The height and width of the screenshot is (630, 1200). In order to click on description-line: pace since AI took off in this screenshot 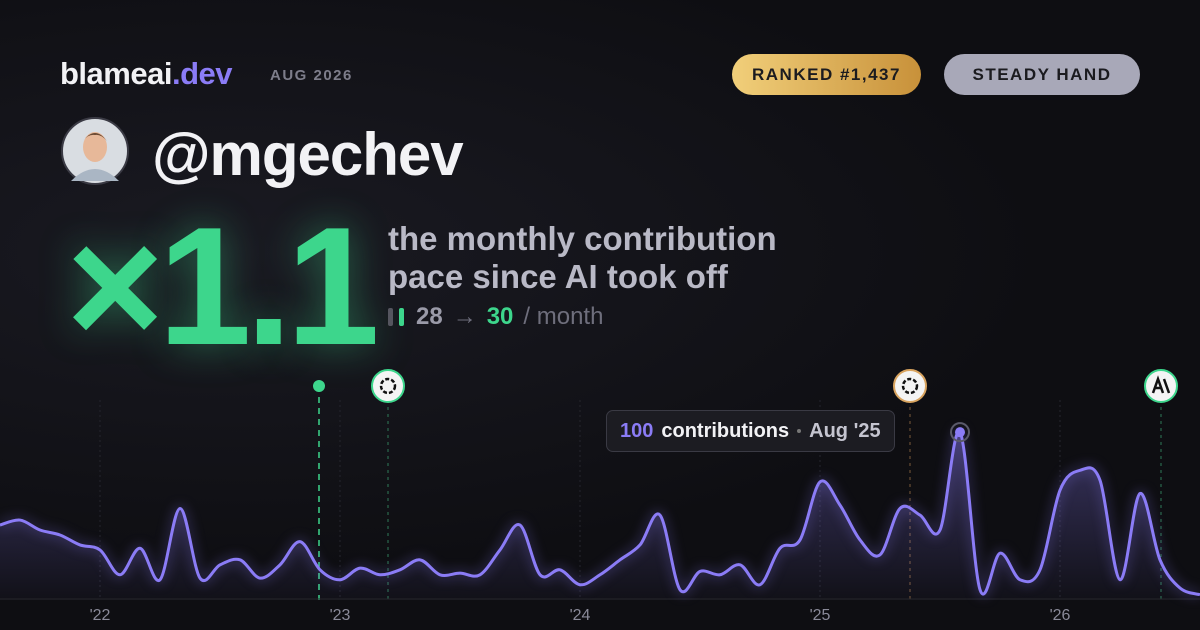, I will do `click(558, 276)`.